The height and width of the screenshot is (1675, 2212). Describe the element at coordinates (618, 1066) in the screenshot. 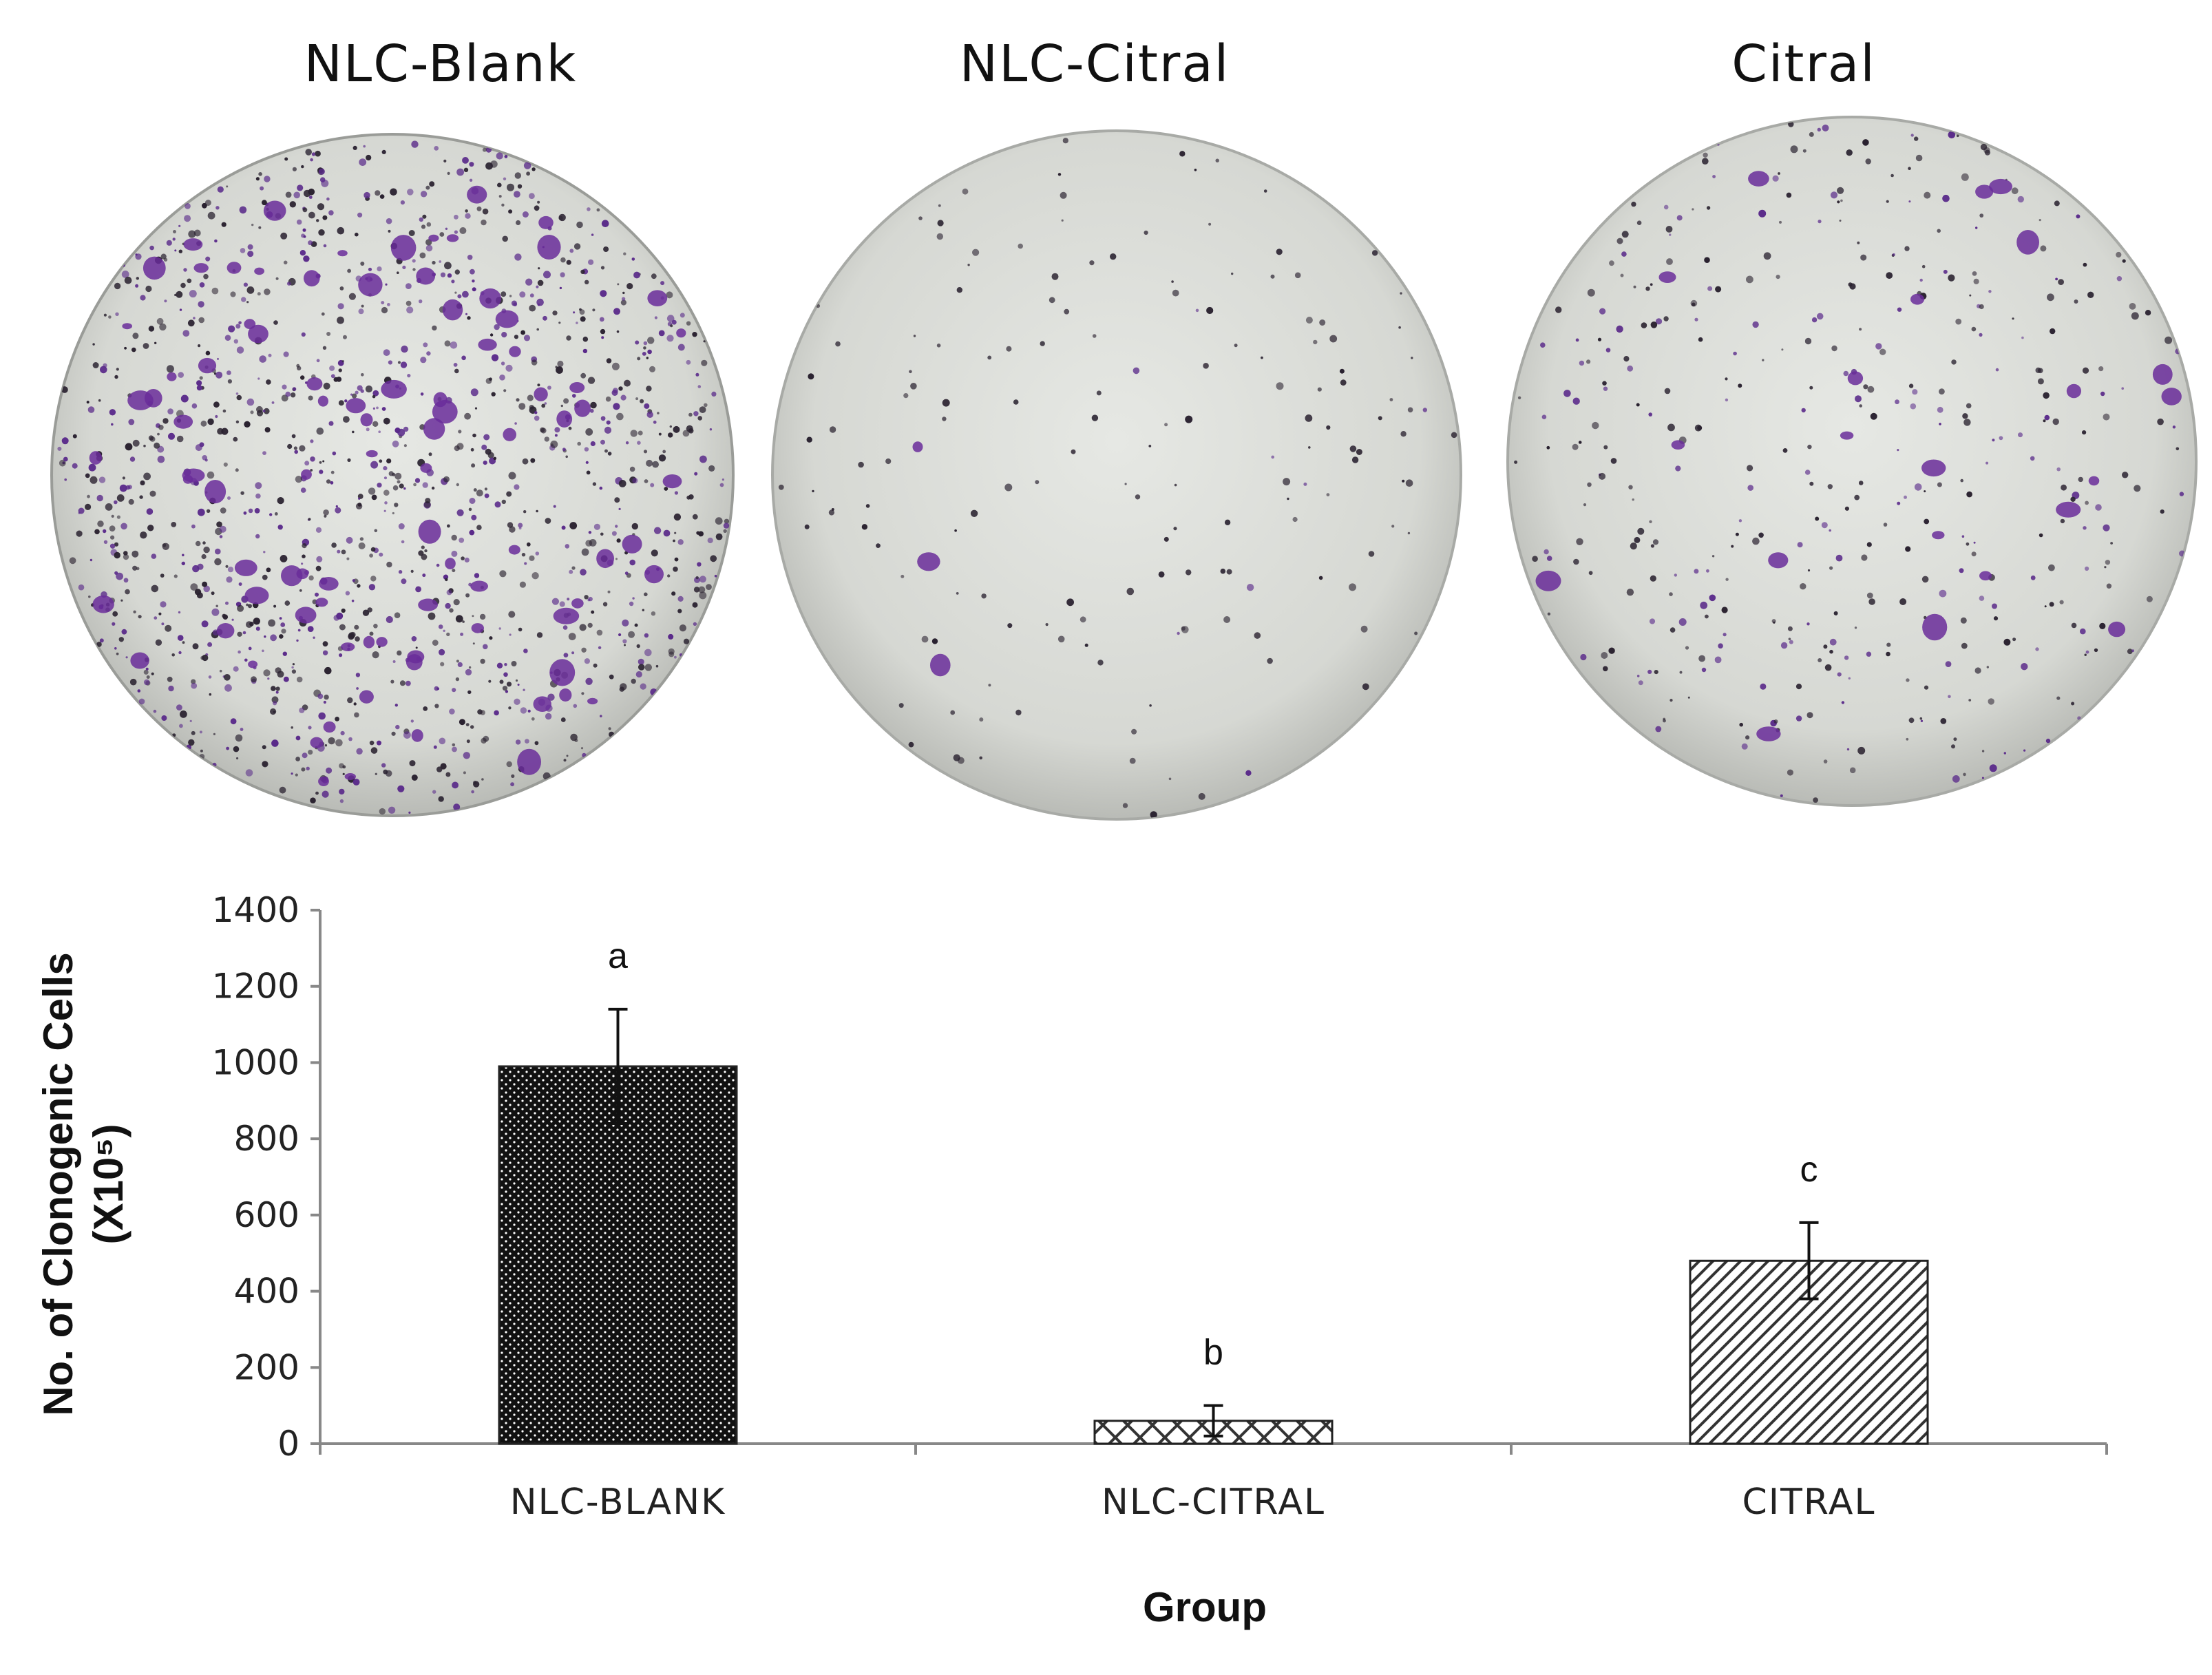

I see `error-bar-nlc-blank` at that location.